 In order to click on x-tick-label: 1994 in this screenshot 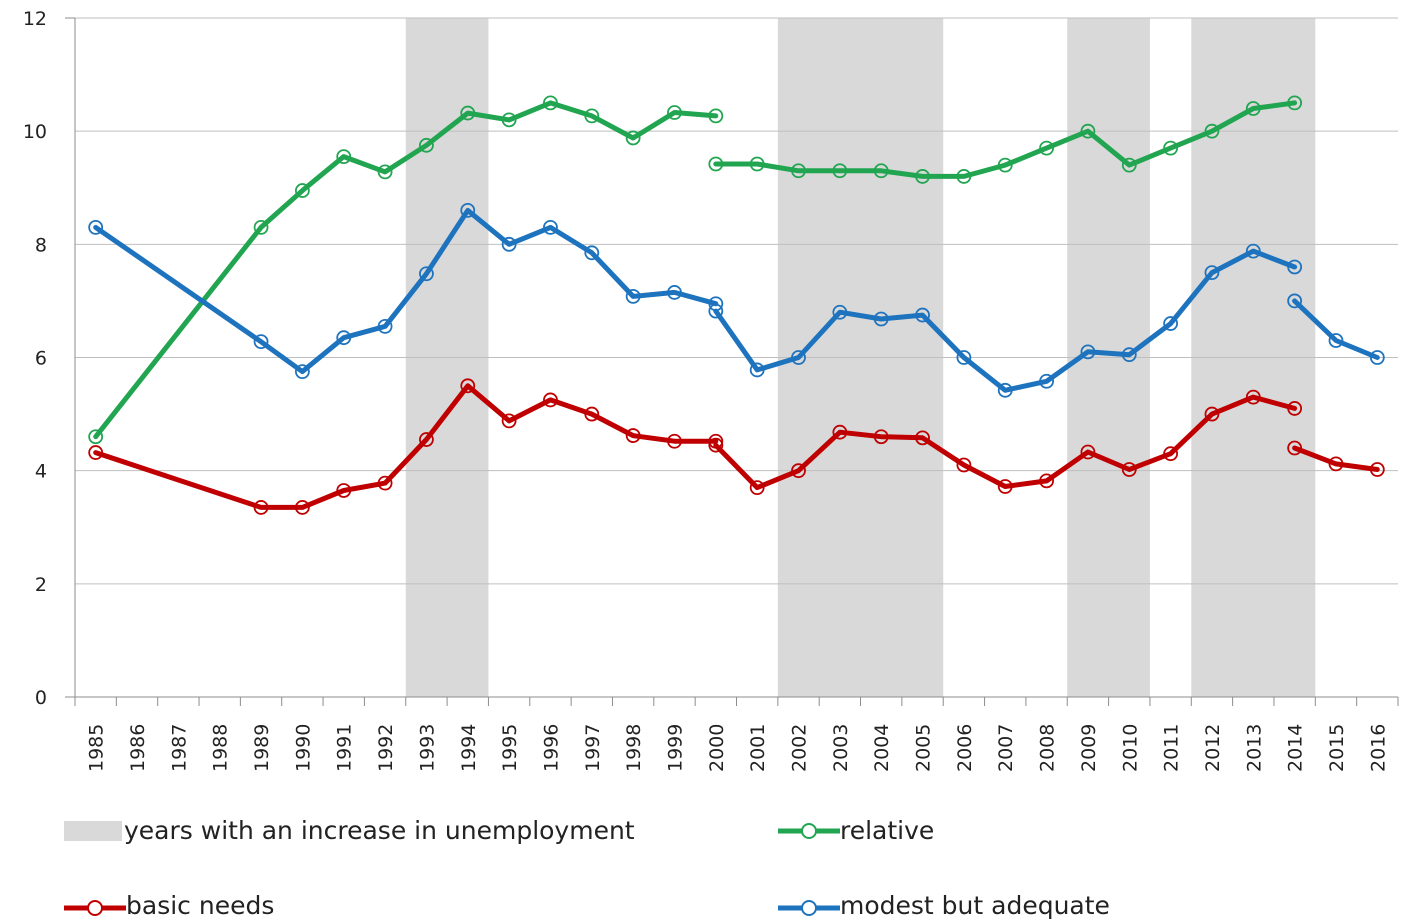, I will do `click(469, 748)`.